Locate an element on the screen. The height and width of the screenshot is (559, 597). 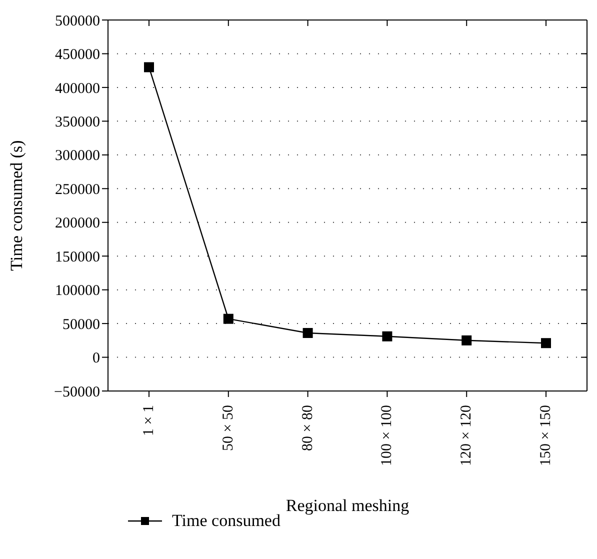
x-tick-label: 150 × 150 is located at coordinates (546, 435).